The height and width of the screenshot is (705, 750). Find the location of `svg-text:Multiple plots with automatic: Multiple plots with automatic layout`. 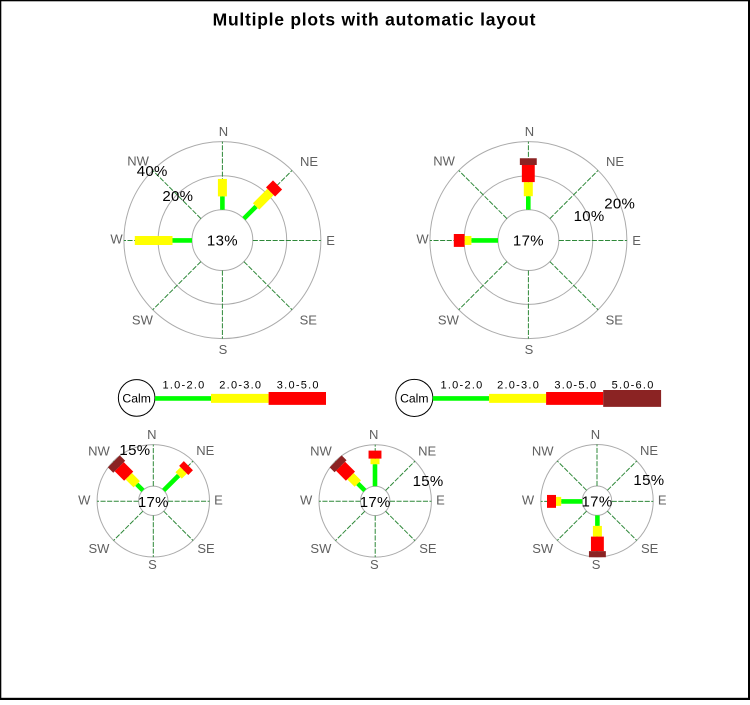

svg-text:Multiple plots with automatic: Multiple plots with automatic layout is located at coordinates (375, 19).